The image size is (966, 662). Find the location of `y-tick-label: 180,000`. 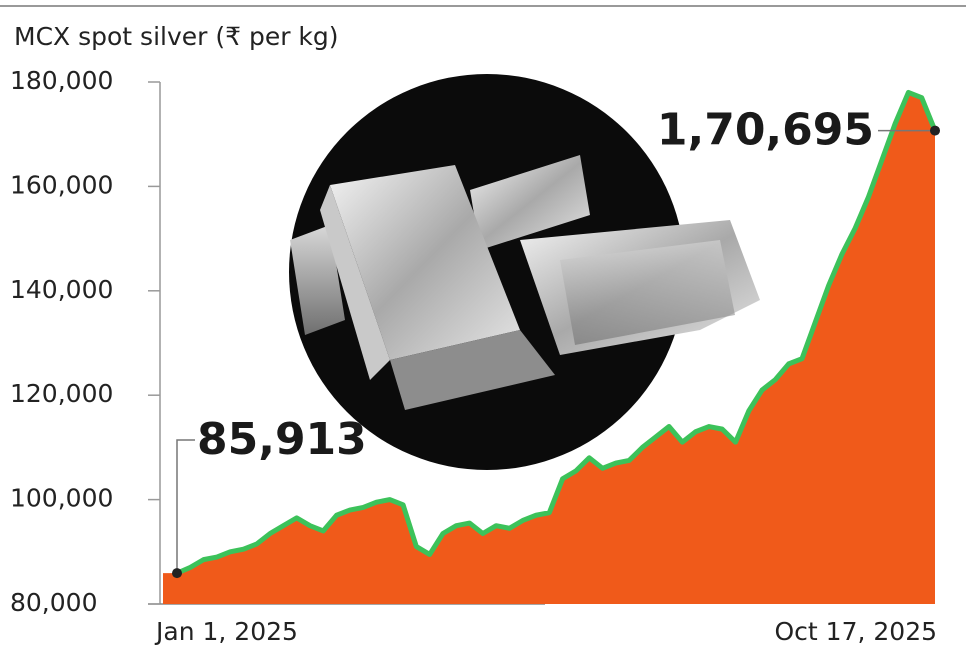

y-tick-label: 180,000 is located at coordinates (61, 80).